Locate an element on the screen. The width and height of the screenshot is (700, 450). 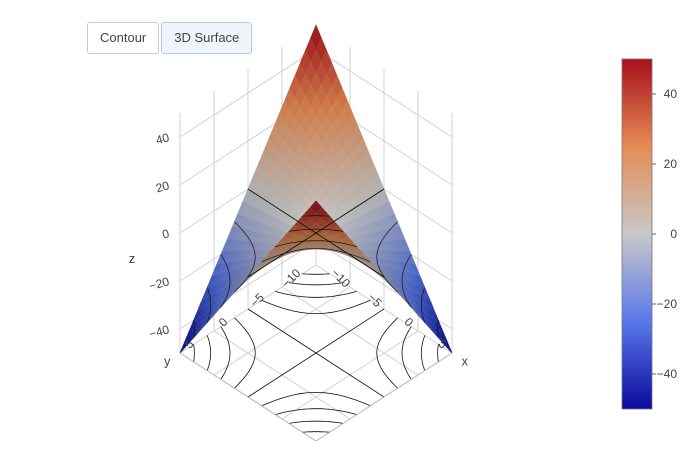
chart-type-switcher: Contour 3D Surface is located at coordinates (170, 38).